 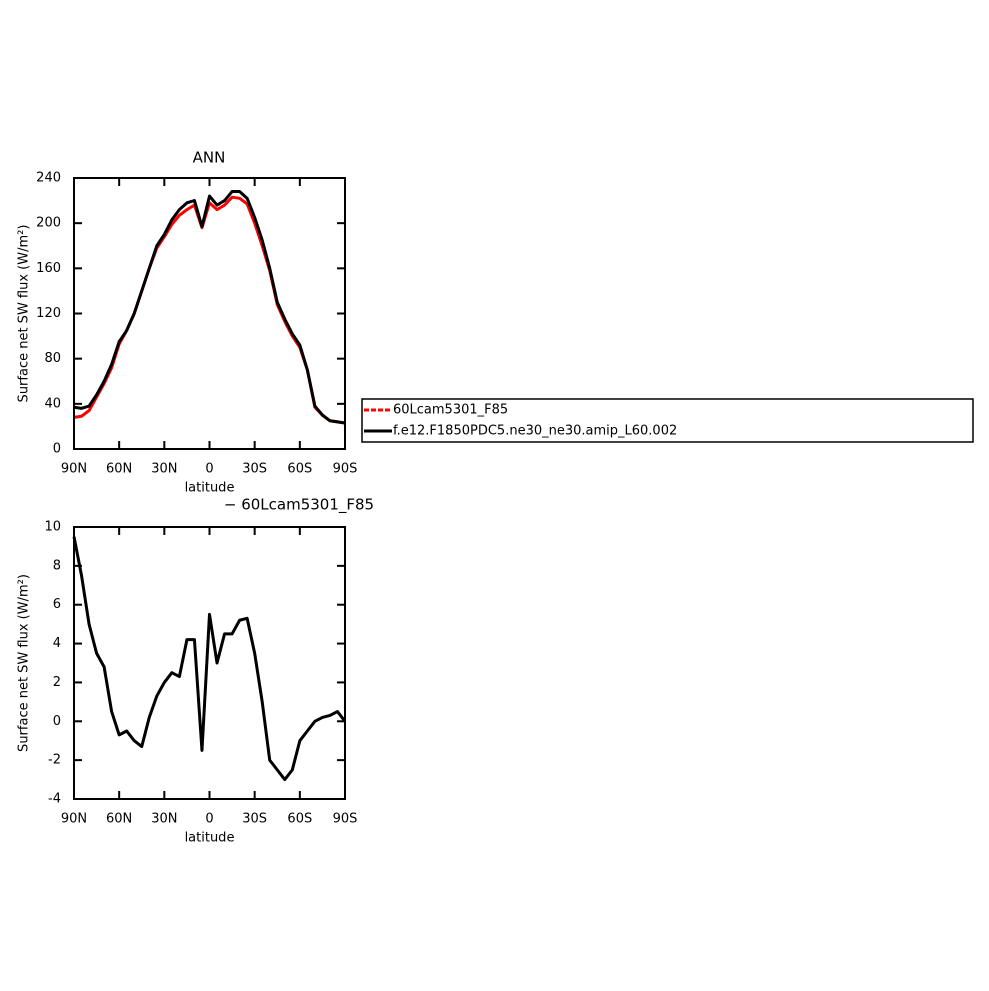 I want to click on y-tick-label: 8, so click(x=57, y=565).